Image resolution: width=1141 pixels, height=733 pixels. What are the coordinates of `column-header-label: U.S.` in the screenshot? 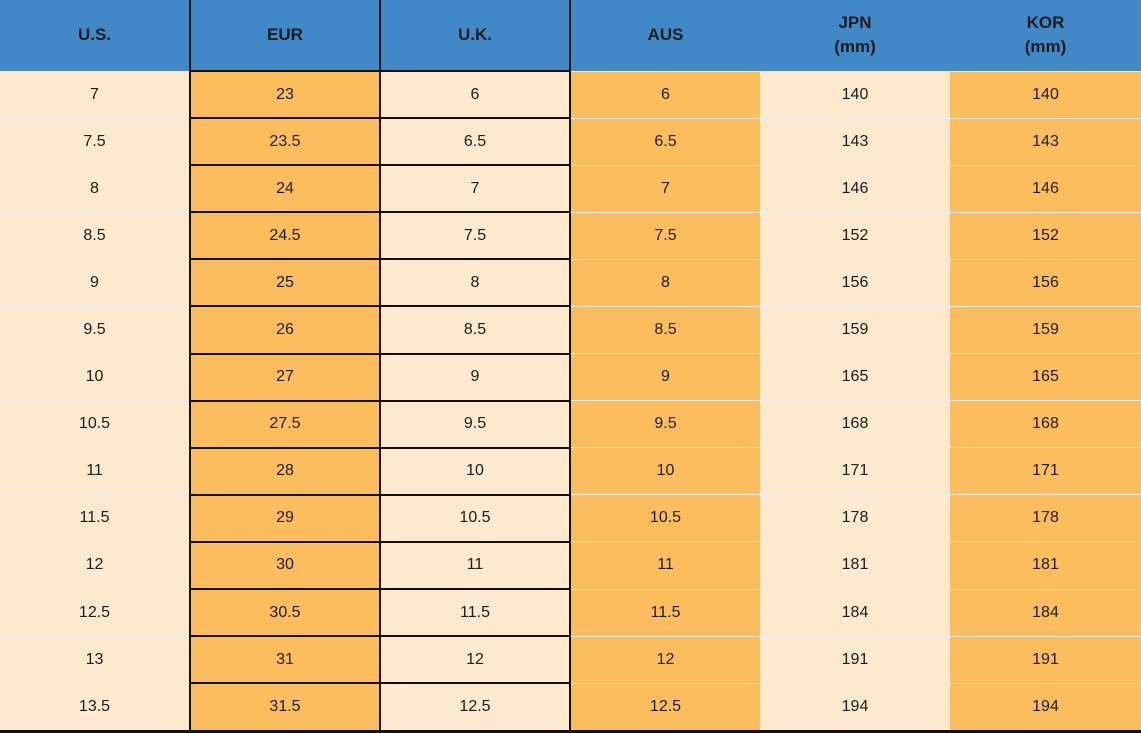 It's located at (94, 35).